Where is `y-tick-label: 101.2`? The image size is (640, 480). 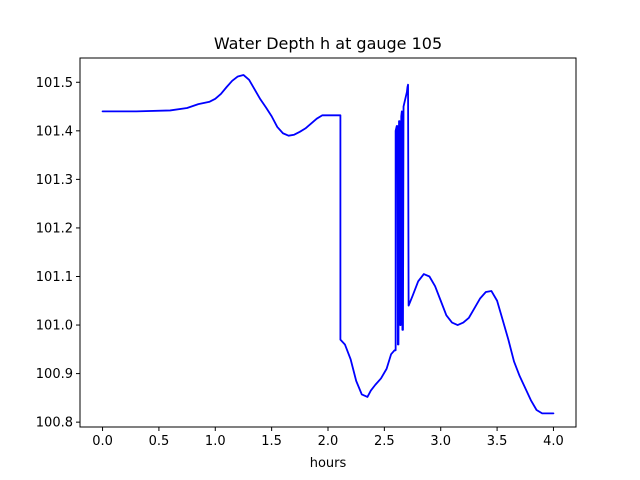
y-tick-label: 101.2 is located at coordinates (54, 228).